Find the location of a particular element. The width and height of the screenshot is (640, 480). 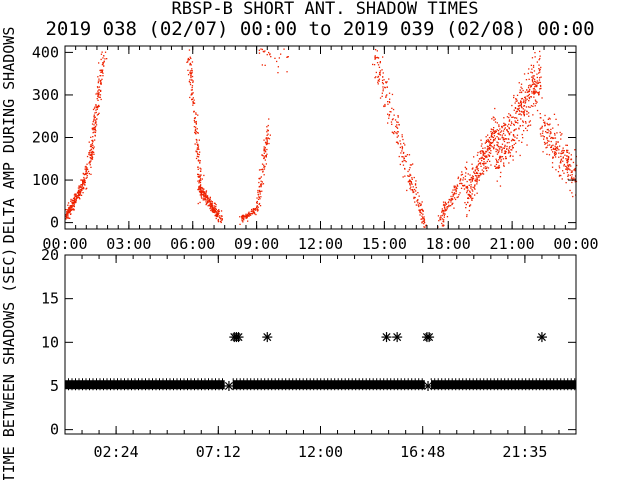

bottom-y-tick-label: 15 is located at coordinates (50, 299).